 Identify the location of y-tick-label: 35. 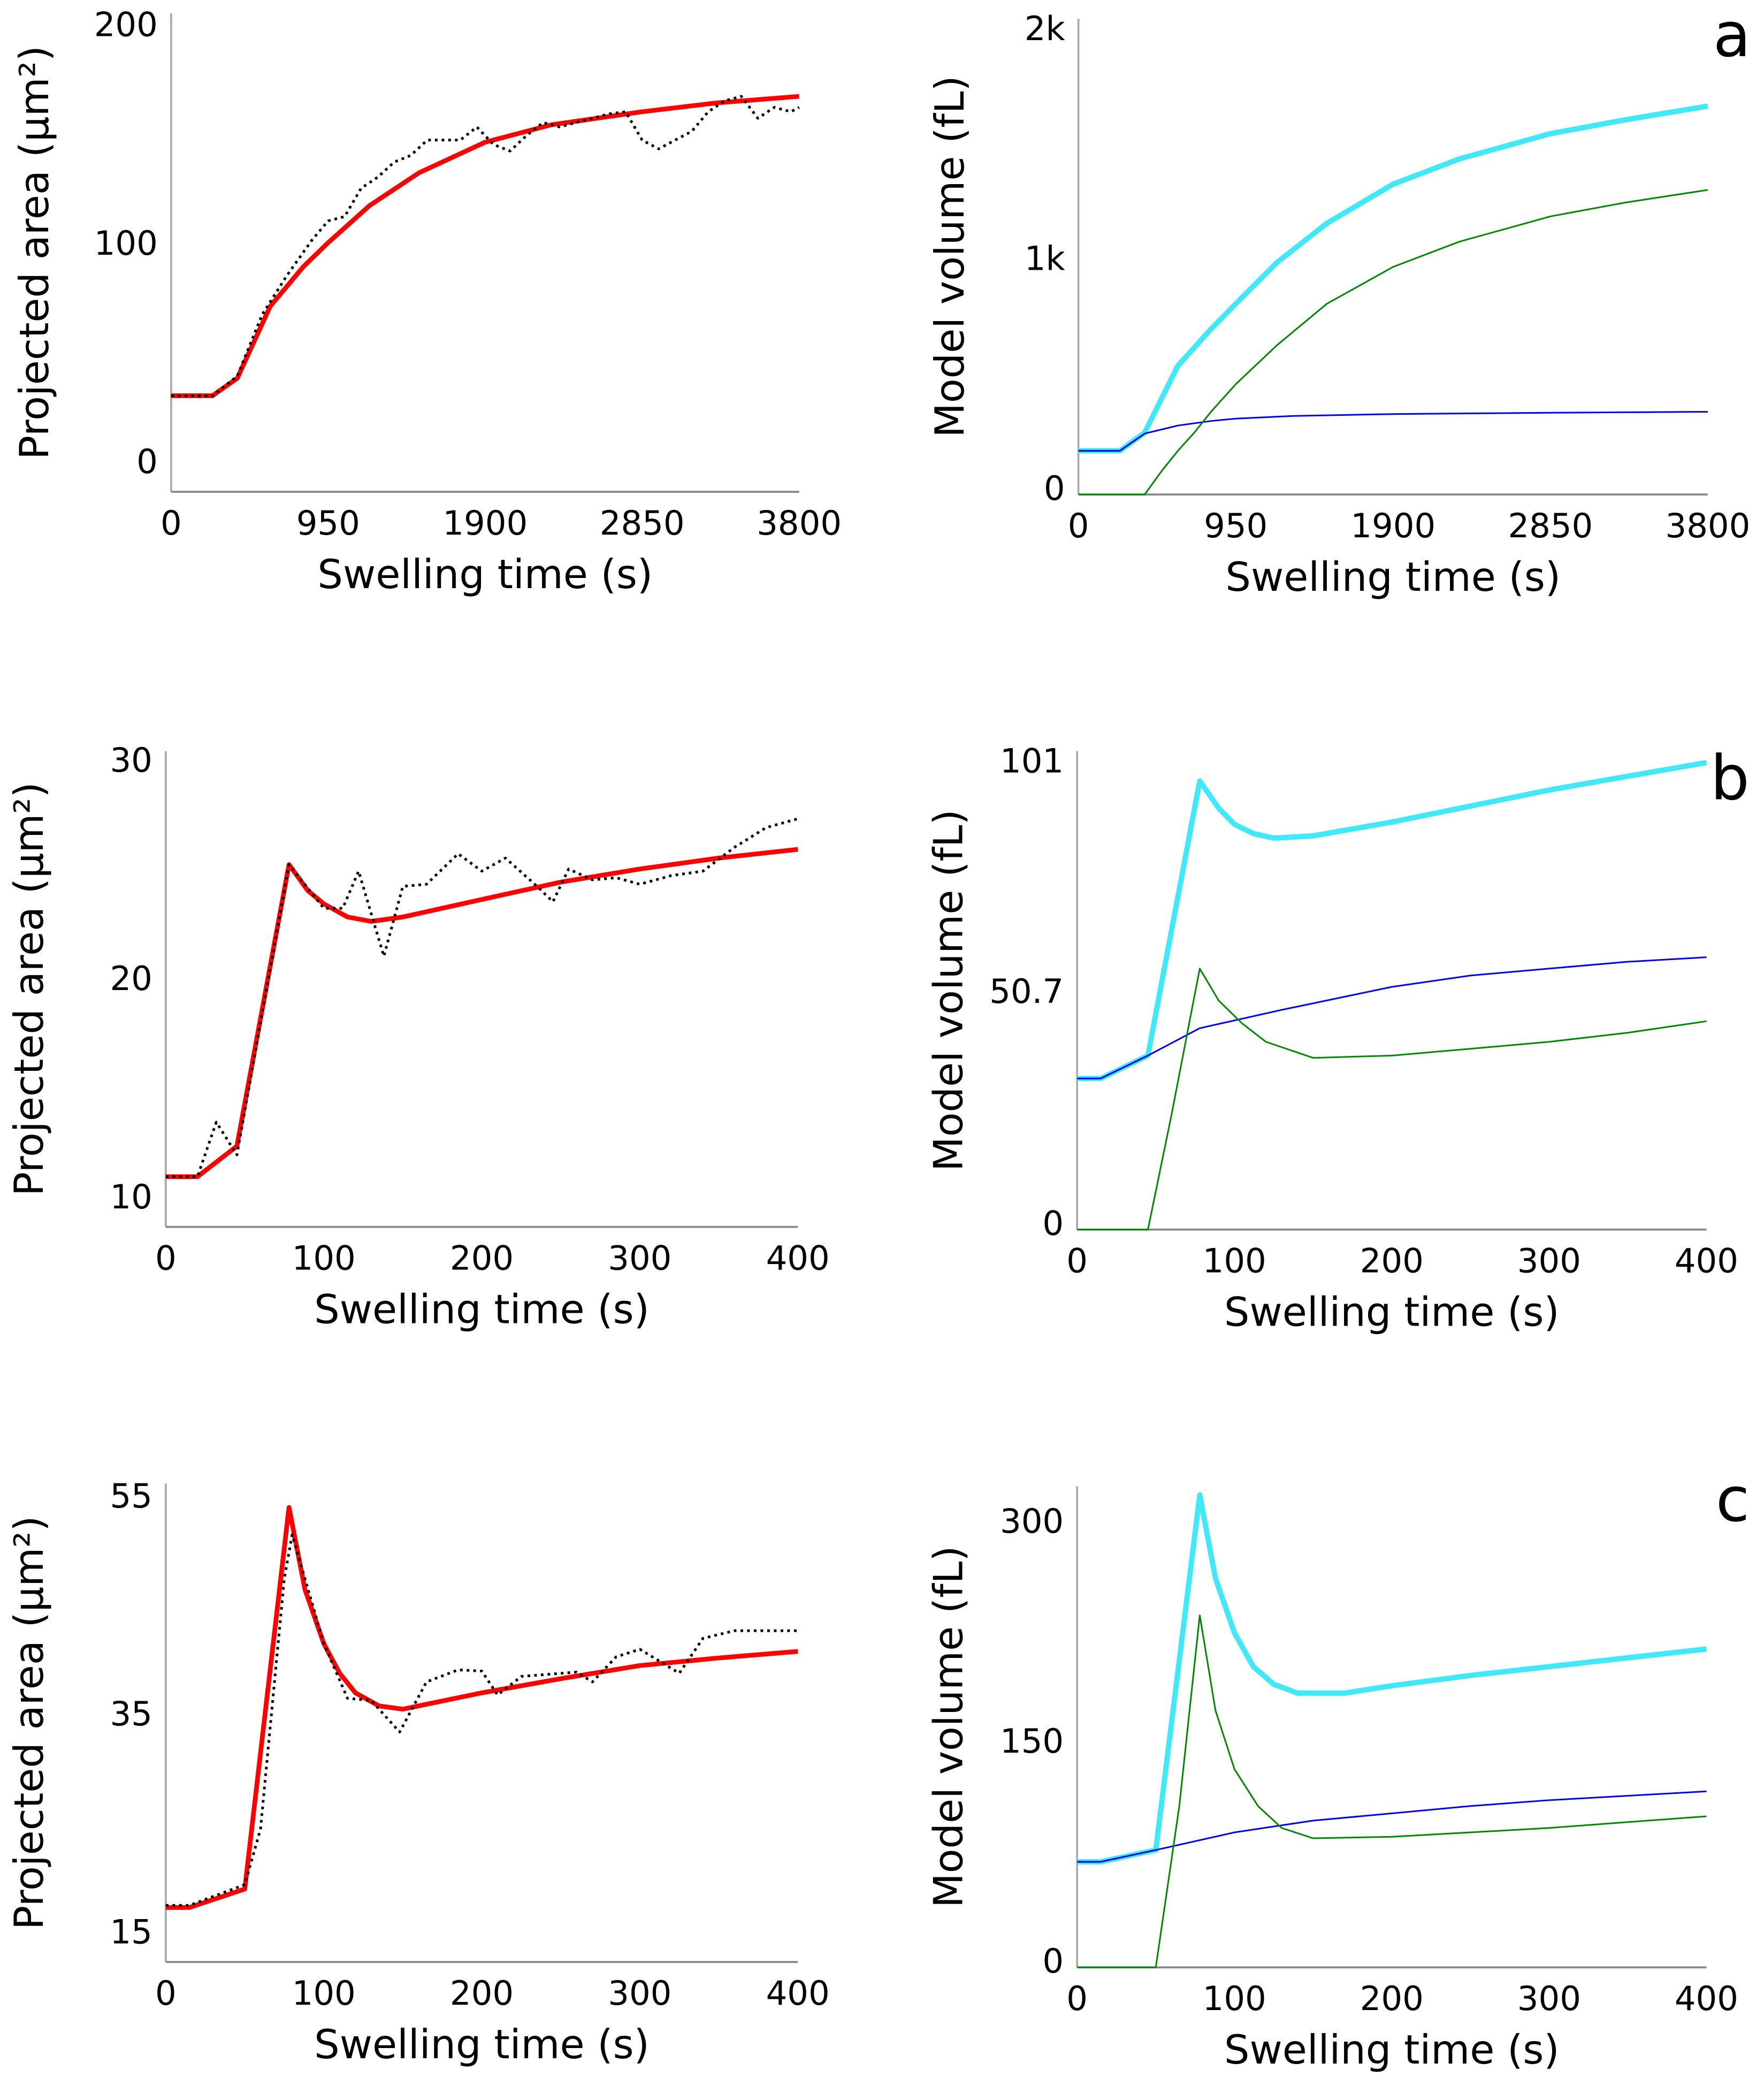
(131, 1713).